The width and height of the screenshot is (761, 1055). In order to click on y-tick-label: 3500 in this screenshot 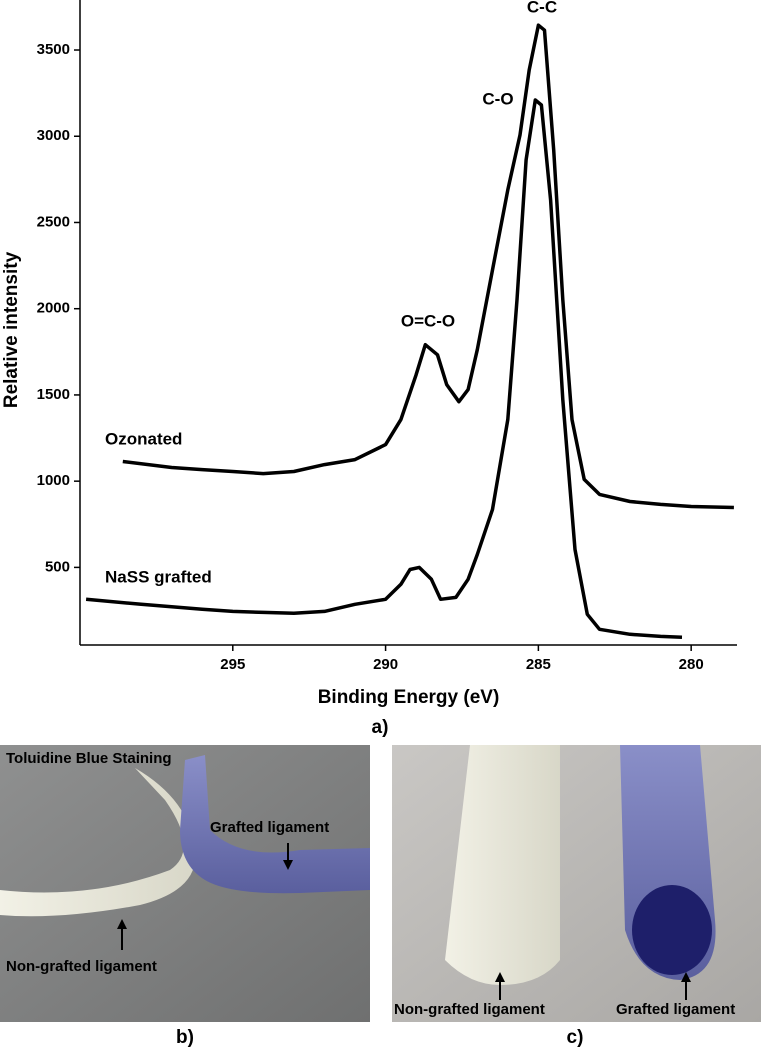, I will do `click(53, 49)`.